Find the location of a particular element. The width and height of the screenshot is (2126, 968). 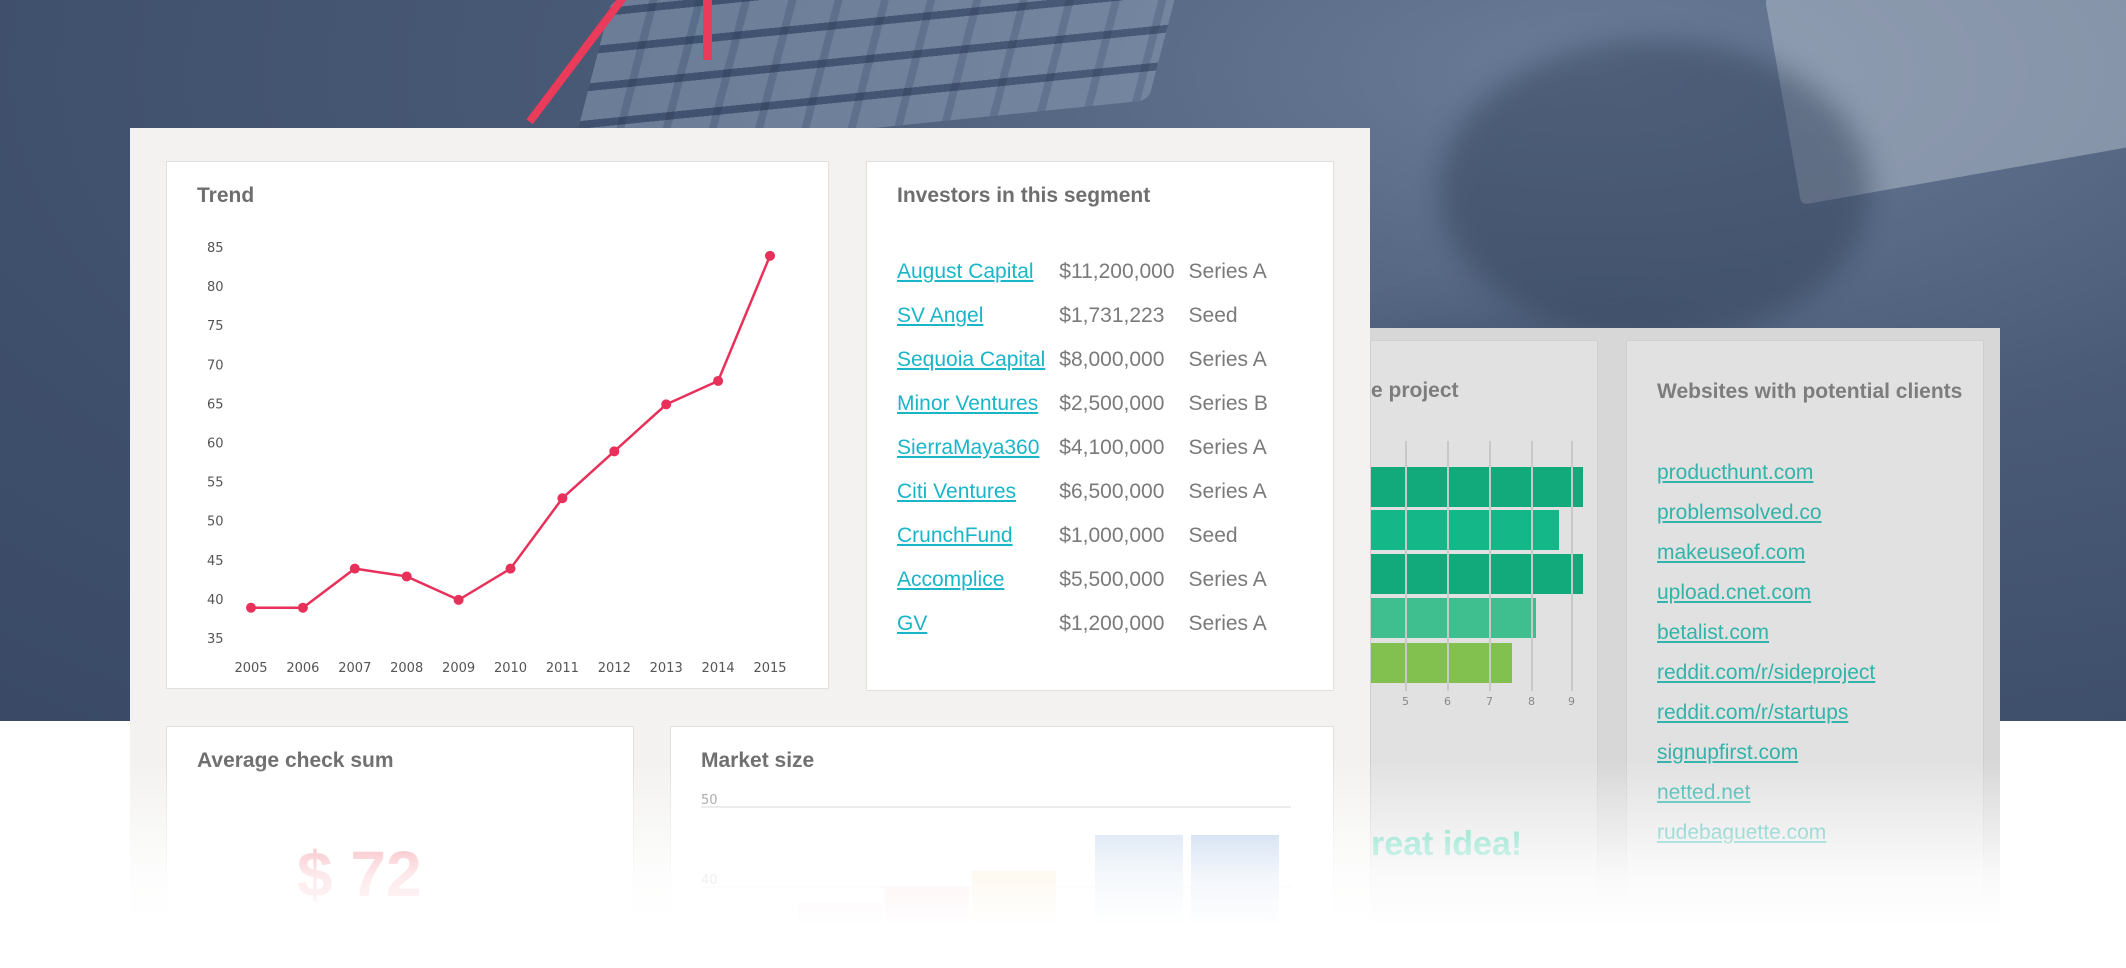

website-link: reddit.com/r/startups is located at coordinates (1753, 712).